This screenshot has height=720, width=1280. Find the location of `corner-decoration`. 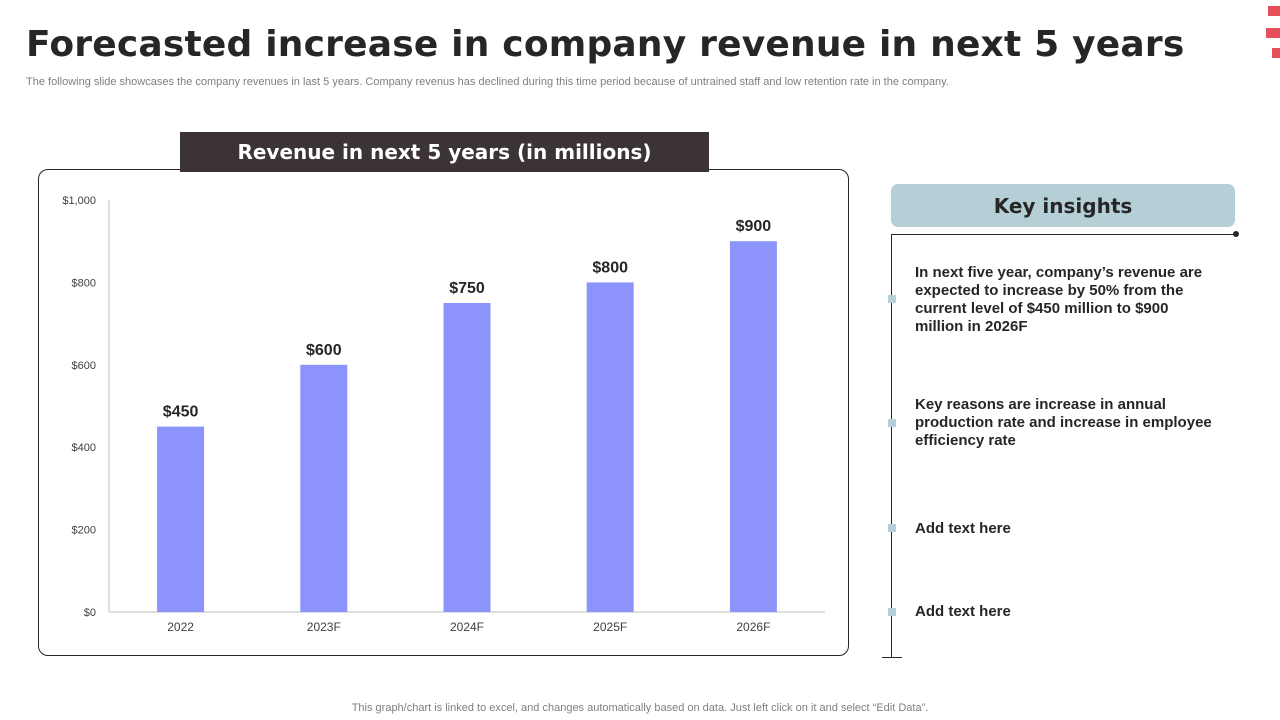

corner-decoration is located at coordinates (1270, 30).